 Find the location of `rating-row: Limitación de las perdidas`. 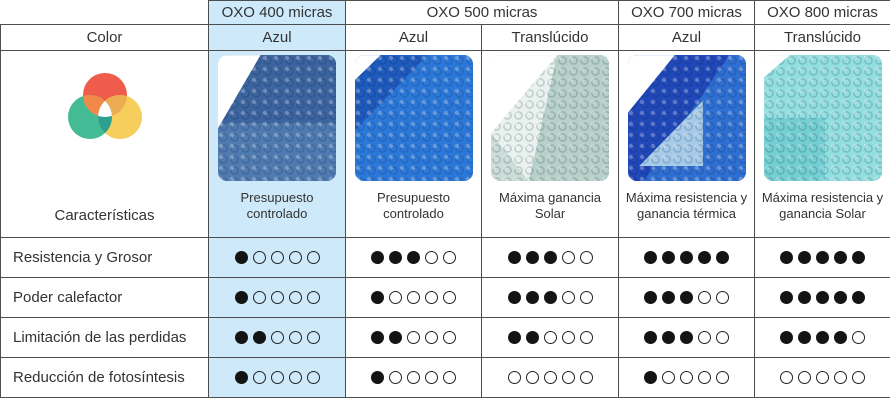

rating-row: Limitación de las perdidas is located at coordinates (445, 337).